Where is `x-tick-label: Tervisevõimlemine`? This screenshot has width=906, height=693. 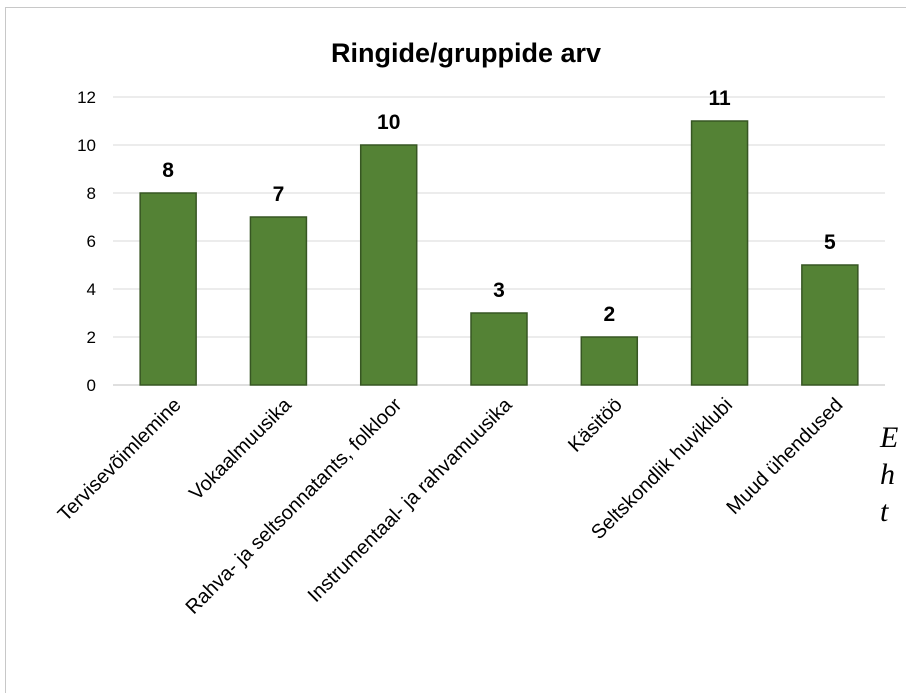
x-tick-label: Tervisevõimlemine is located at coordinates (120, 460).